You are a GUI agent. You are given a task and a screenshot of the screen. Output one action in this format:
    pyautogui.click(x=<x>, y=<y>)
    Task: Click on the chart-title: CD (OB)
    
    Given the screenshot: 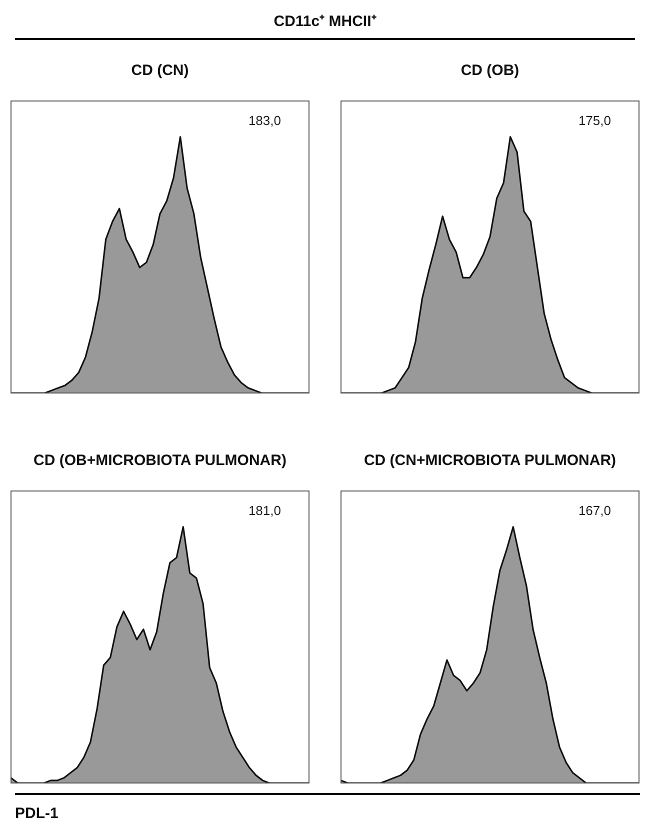 What is the action you would take?
    pyautogui.click(x=490, y=70)
    